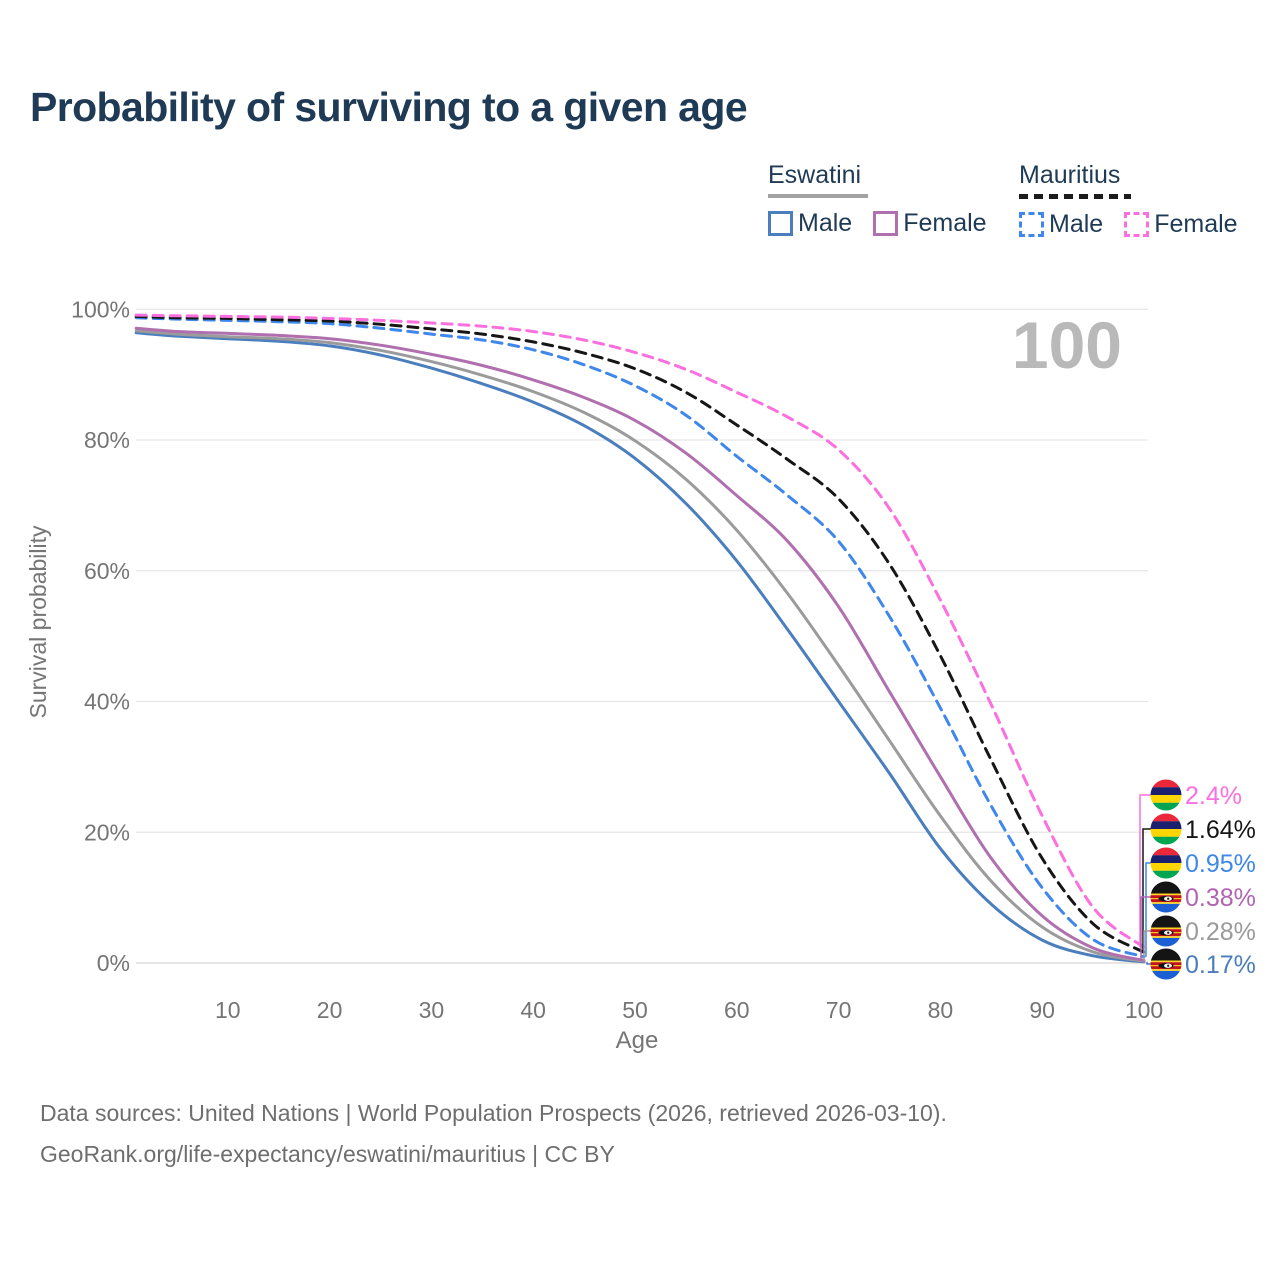 This screenshot has height=1280, width=1280. Describe the element at coordinates (107, 832) in the screenshot. I see `y-tick-label: 20%` at that location.